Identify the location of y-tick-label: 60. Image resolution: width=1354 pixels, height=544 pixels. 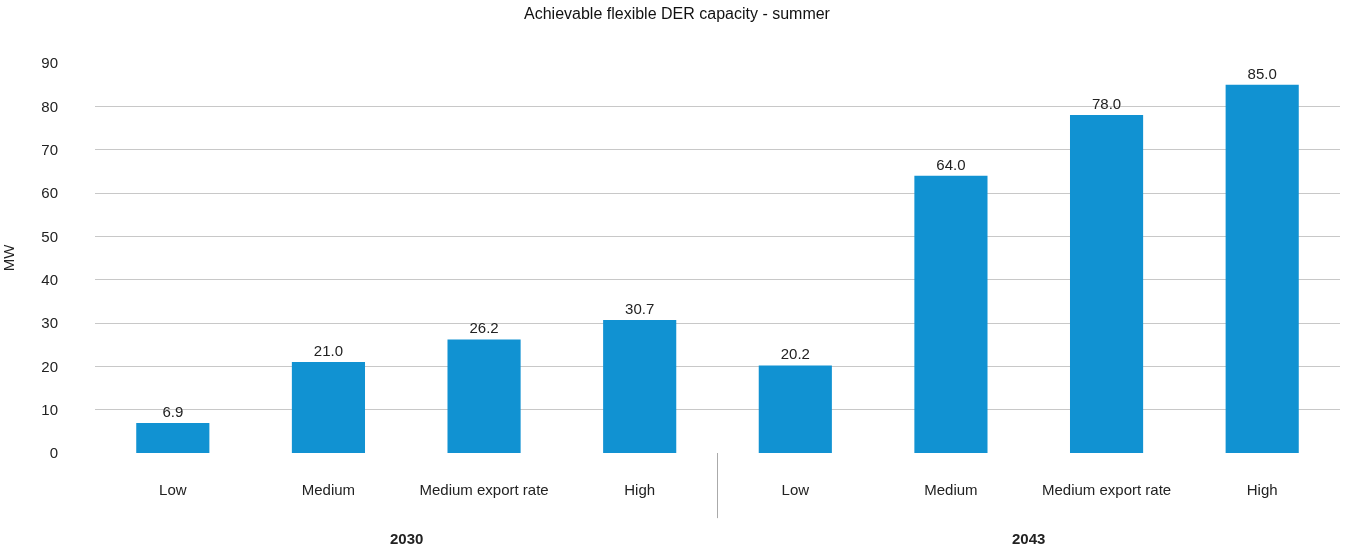
(49, 193).